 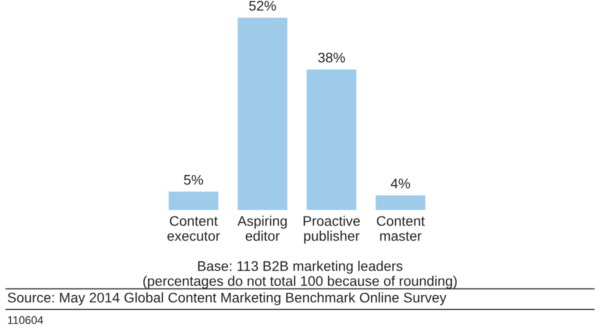 I want to click on data-label: 5%, so click(x=194, y=179).